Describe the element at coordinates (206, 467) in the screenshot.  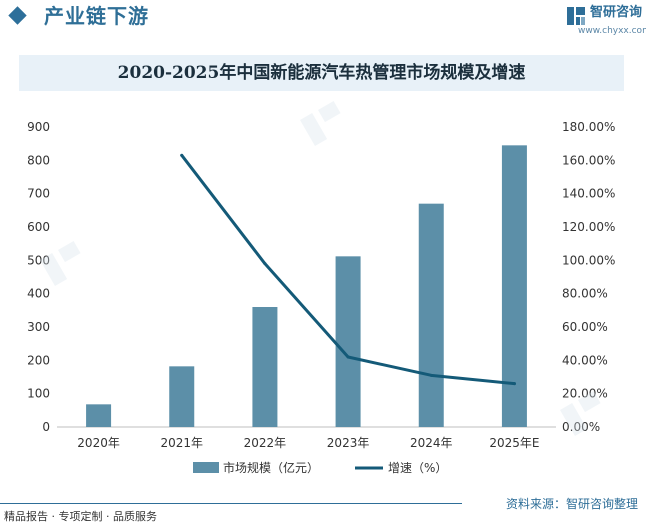
I see `legend-swatch-market-size` at that location.